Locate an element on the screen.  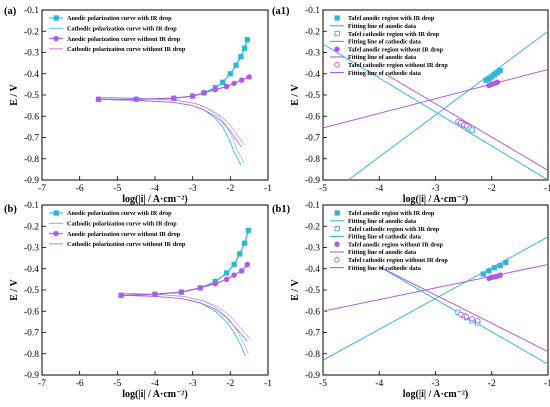
x-tick-label: -7 is located at coordinates (42, 384).